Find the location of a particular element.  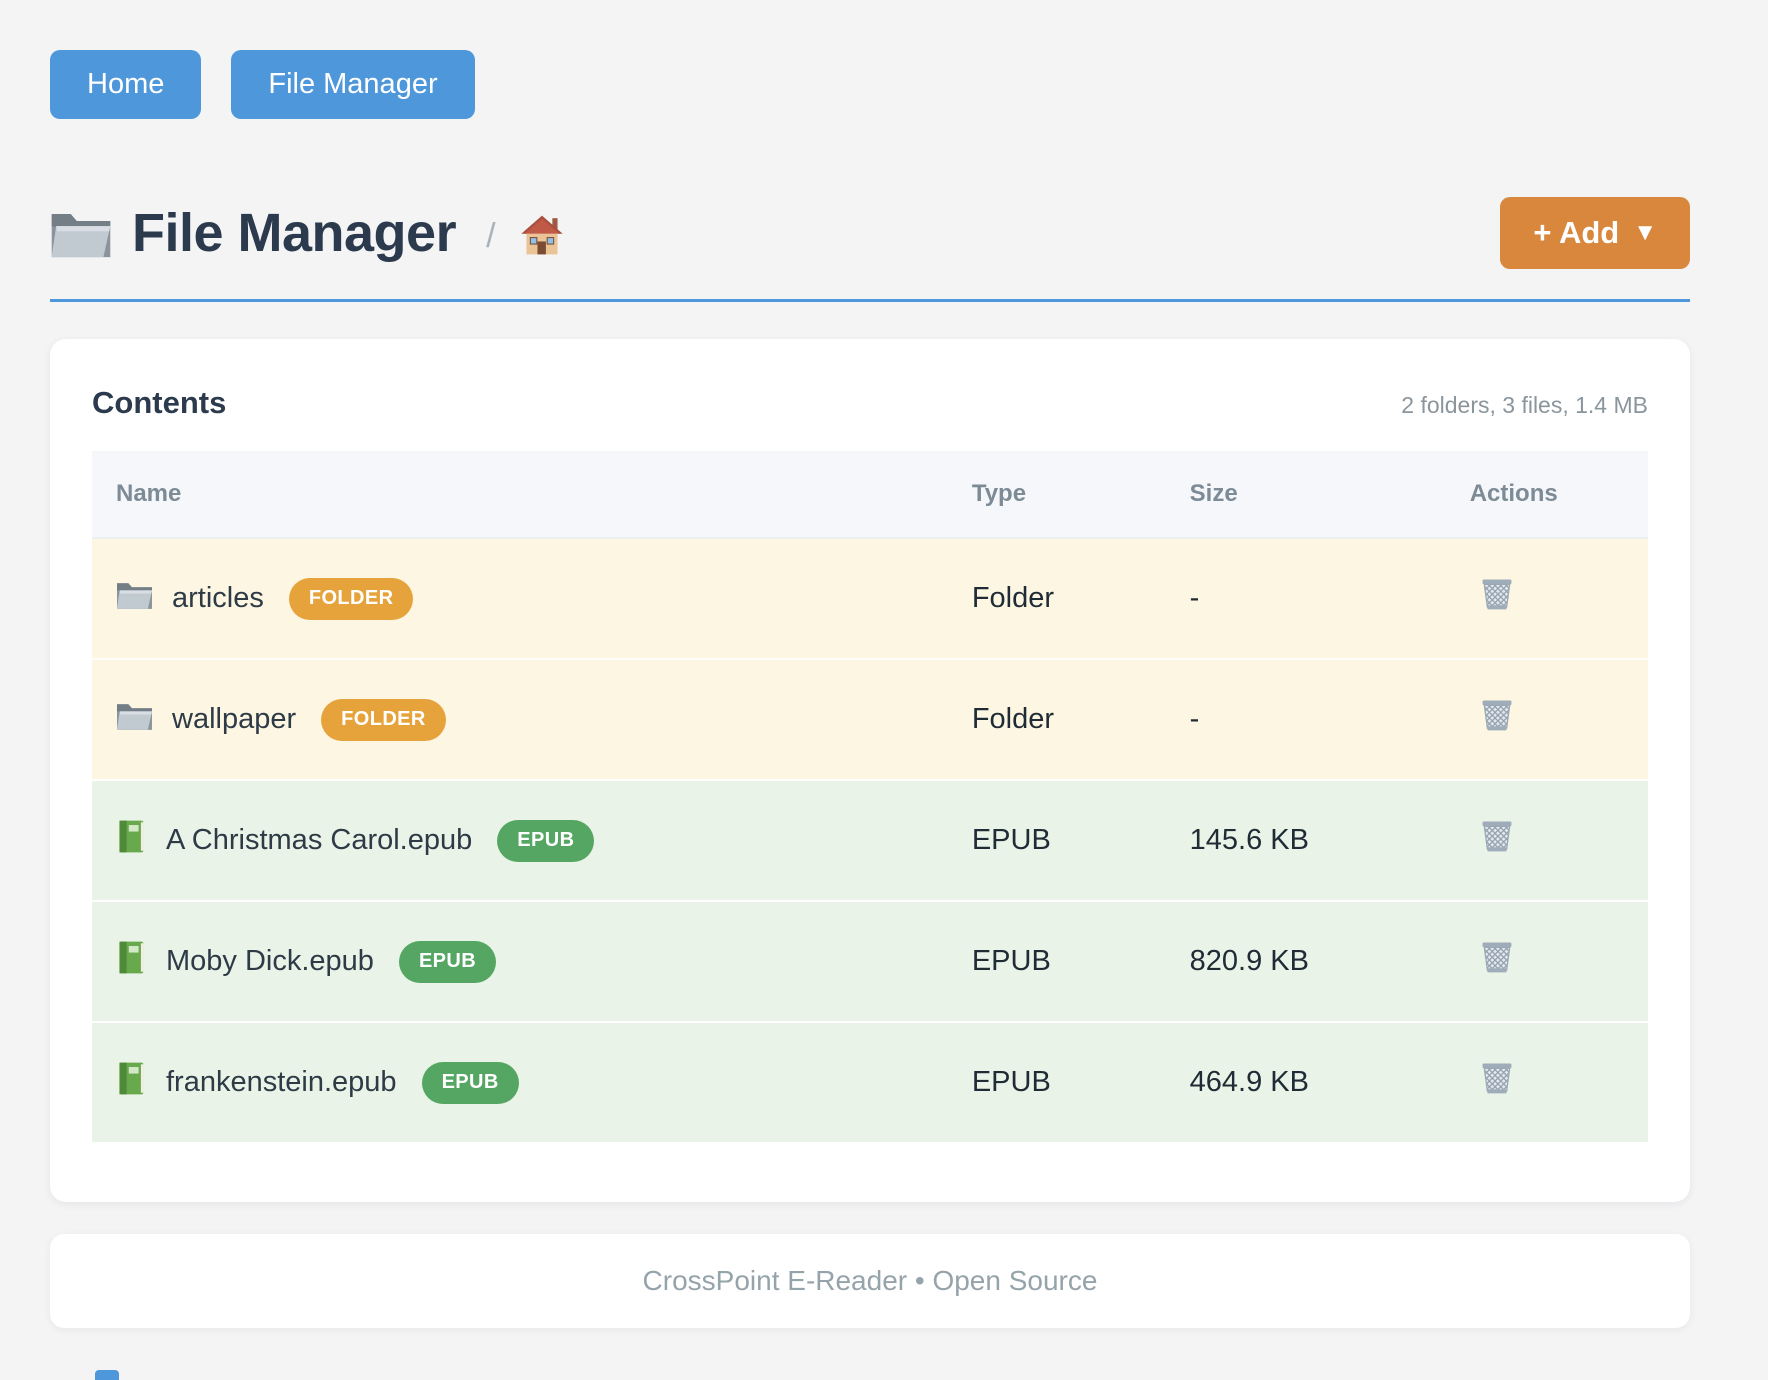

home-button: Home is located at coordinates (126, 85).